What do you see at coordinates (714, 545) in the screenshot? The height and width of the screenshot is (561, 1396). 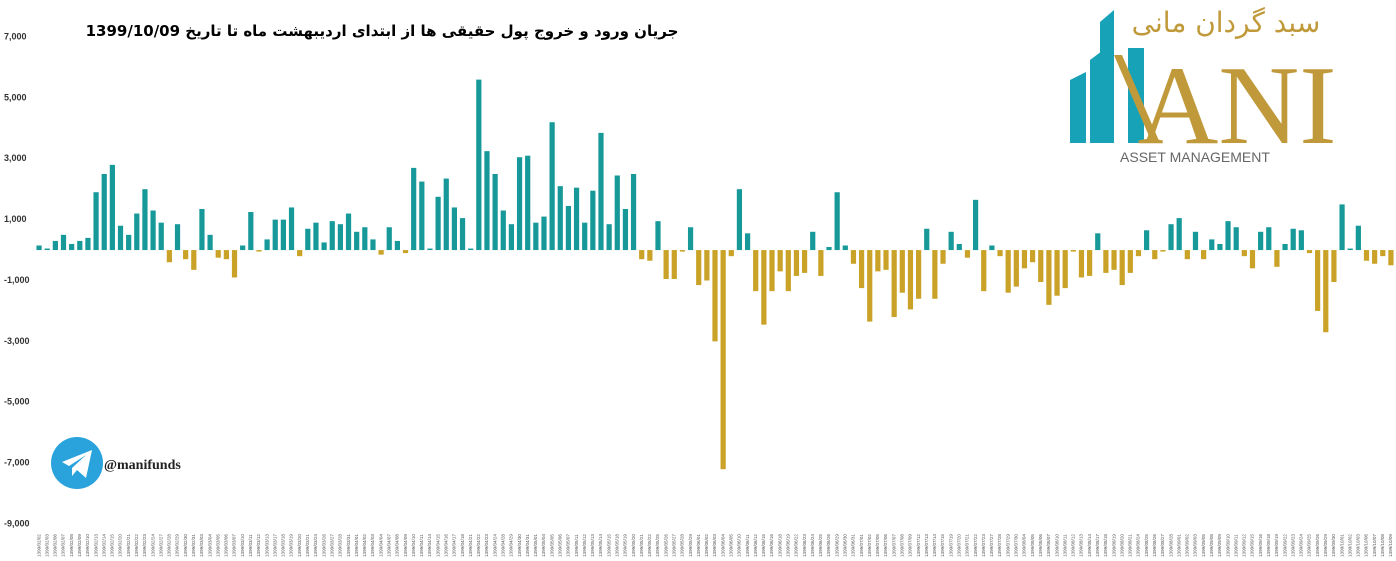 I see `x-tick-label: 1399/06/03` at bounding box center [714, 545].